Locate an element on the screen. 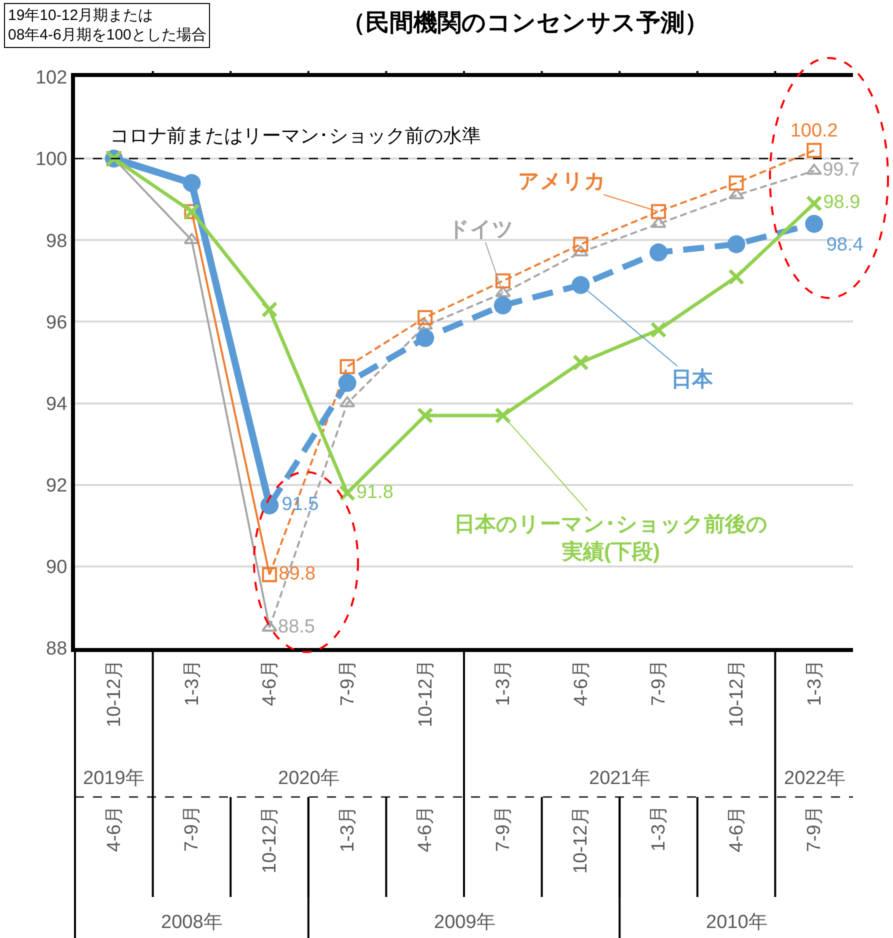 Image resolution: width=893 pixels, height=938 pixels. text: 日本のリーマン･ショック前後の実績(下段) is located at coordinates (611, 538).